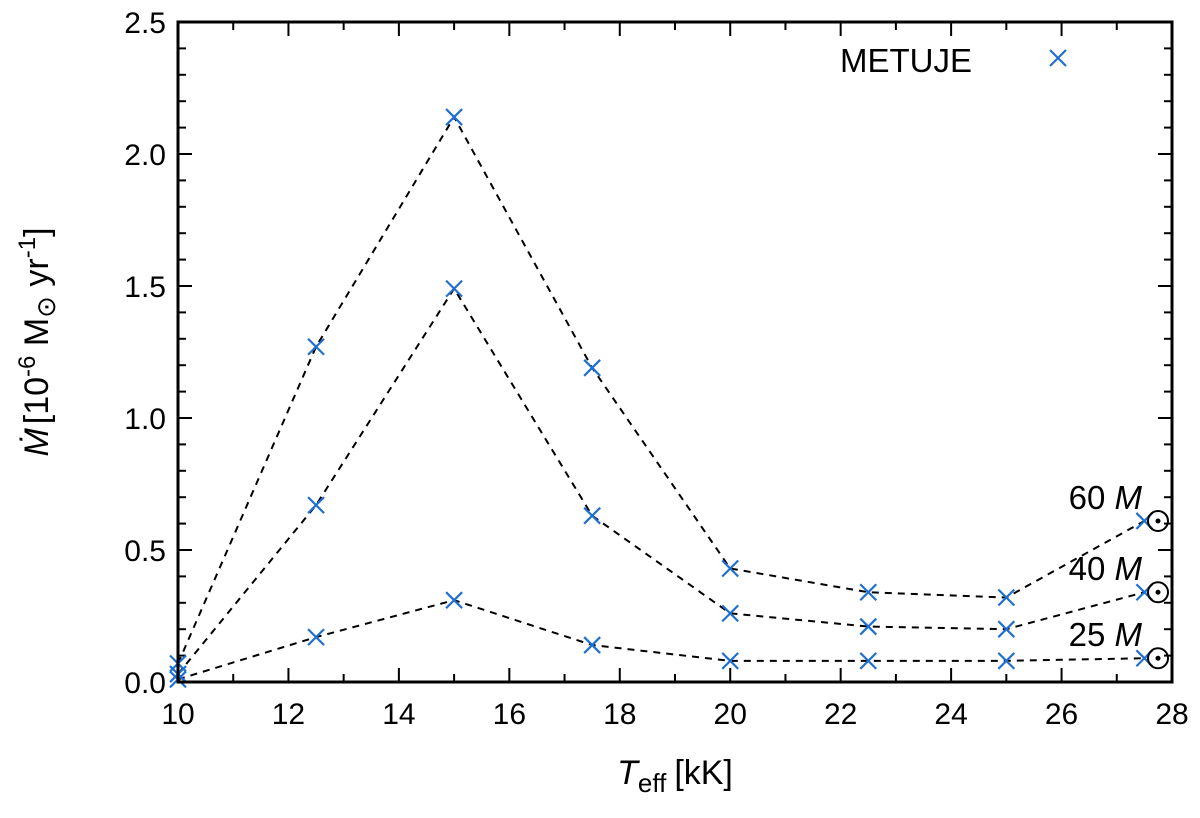 The height and width of the screenshot is (818, 1200). I want to click on x-axis-label: Teff [kK], so click(675, 776).